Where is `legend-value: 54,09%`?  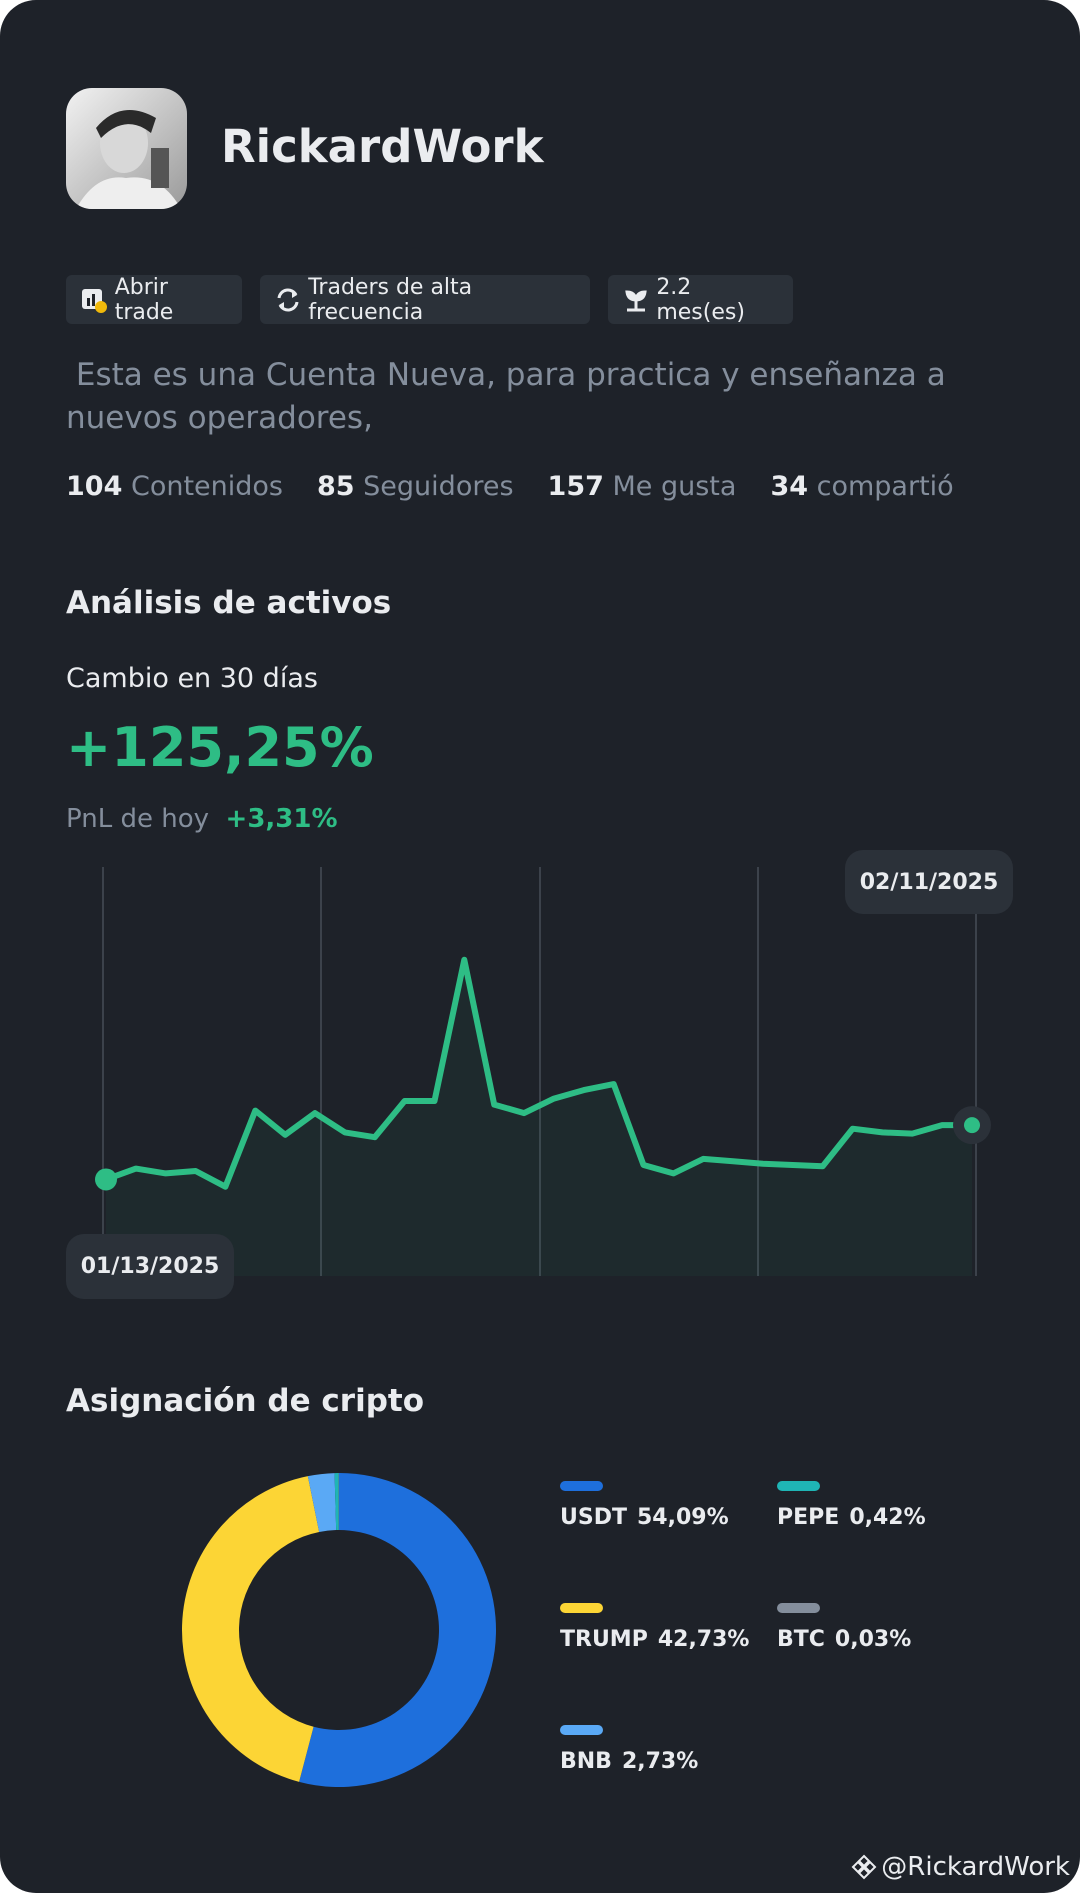
legend-value: 54,09% is located at coordinates (683, 1517).